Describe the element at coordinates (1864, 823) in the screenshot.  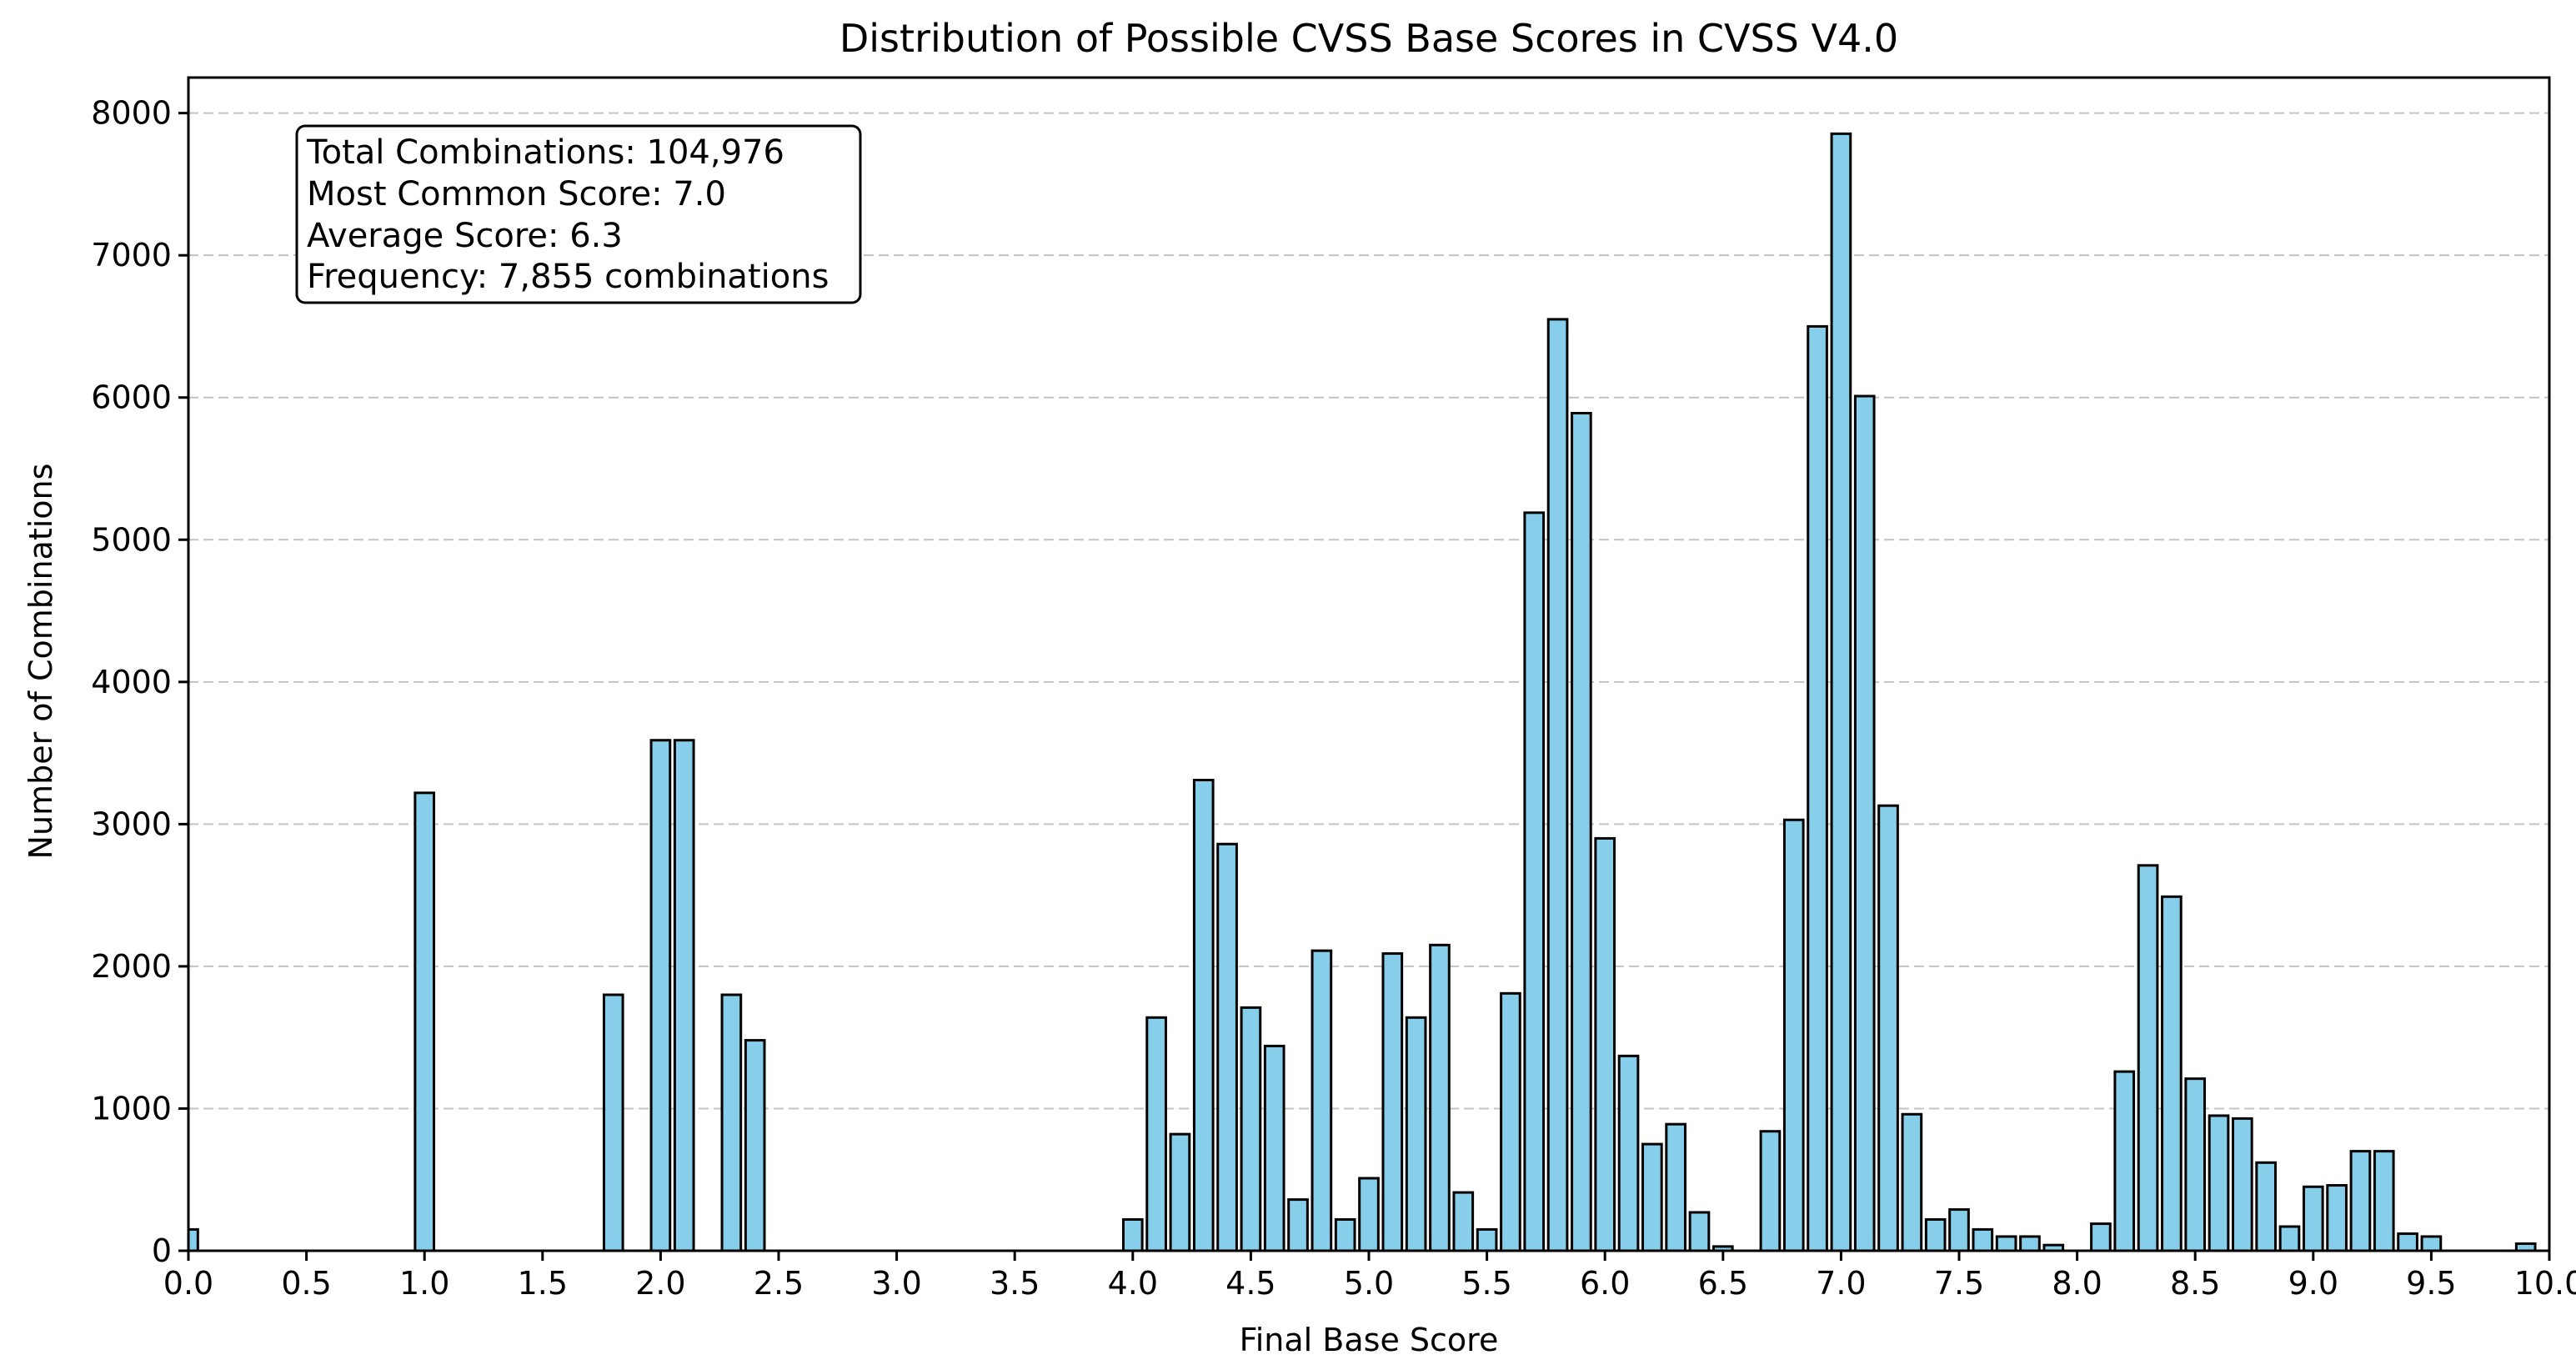
I see `bar-7.1` at that location.